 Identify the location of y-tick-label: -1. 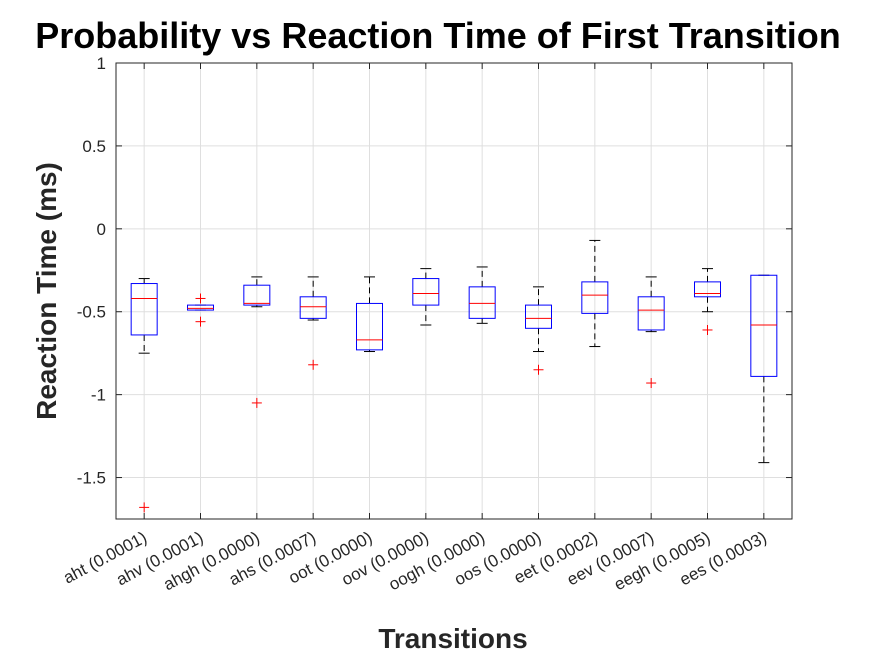
(98, 395).